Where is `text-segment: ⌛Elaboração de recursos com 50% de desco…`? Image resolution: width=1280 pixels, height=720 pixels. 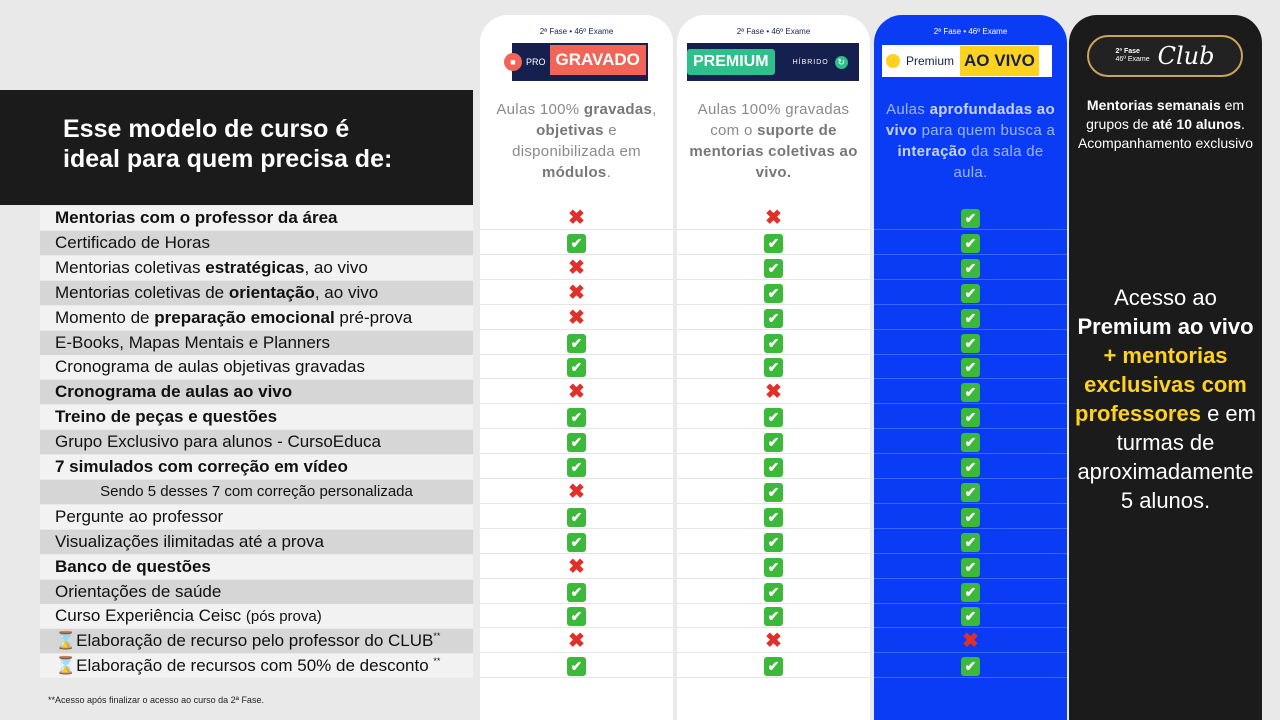 text-segment: ⌛Elaboração de recursos com 50% de desco… is located at coordinates (244, 666).